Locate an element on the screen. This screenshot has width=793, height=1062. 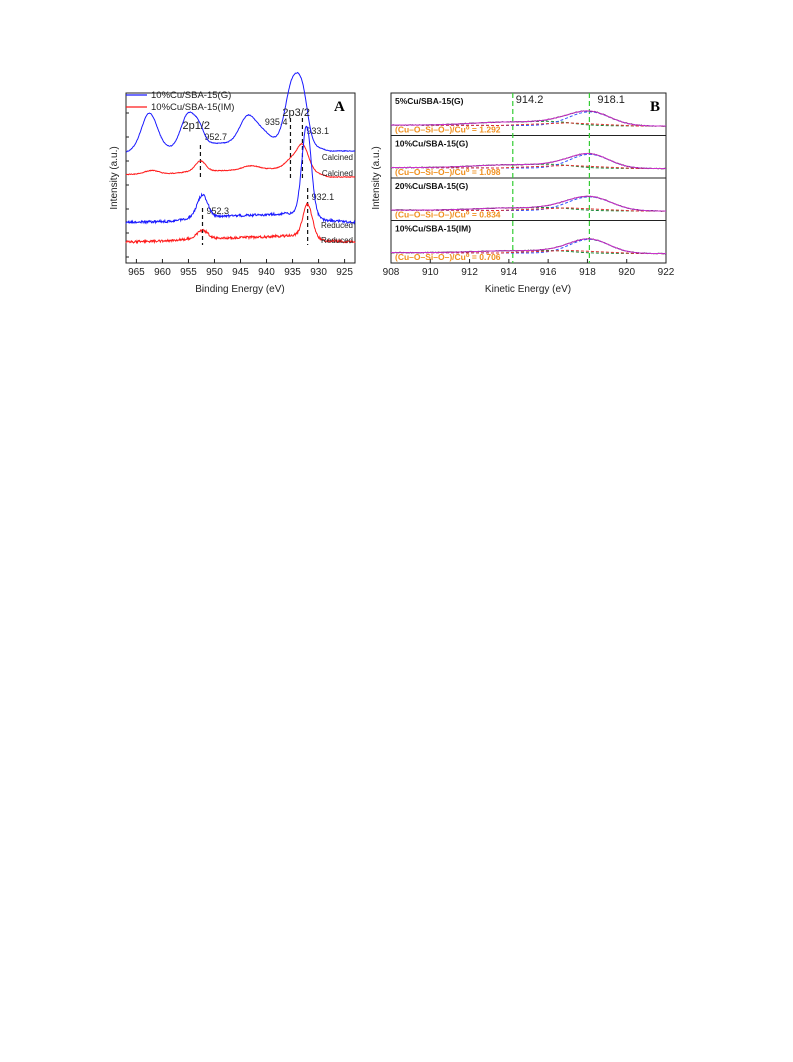
panel-a-tick-label: 940 is located at coordinates (266, 272).